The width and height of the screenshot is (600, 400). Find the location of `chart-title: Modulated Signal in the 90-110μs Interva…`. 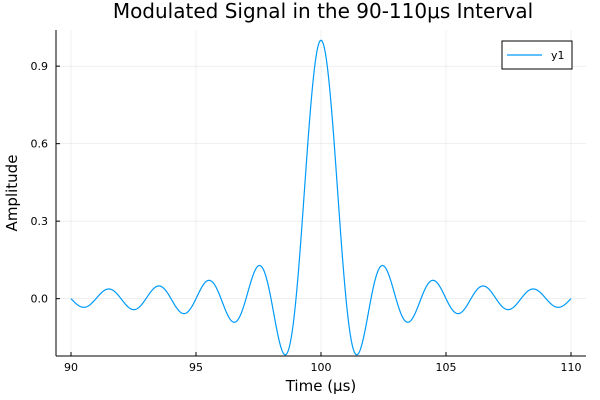

chart-title: Modulated Signal in the 90-110μs Interva… is located at coordinates (323, 11).